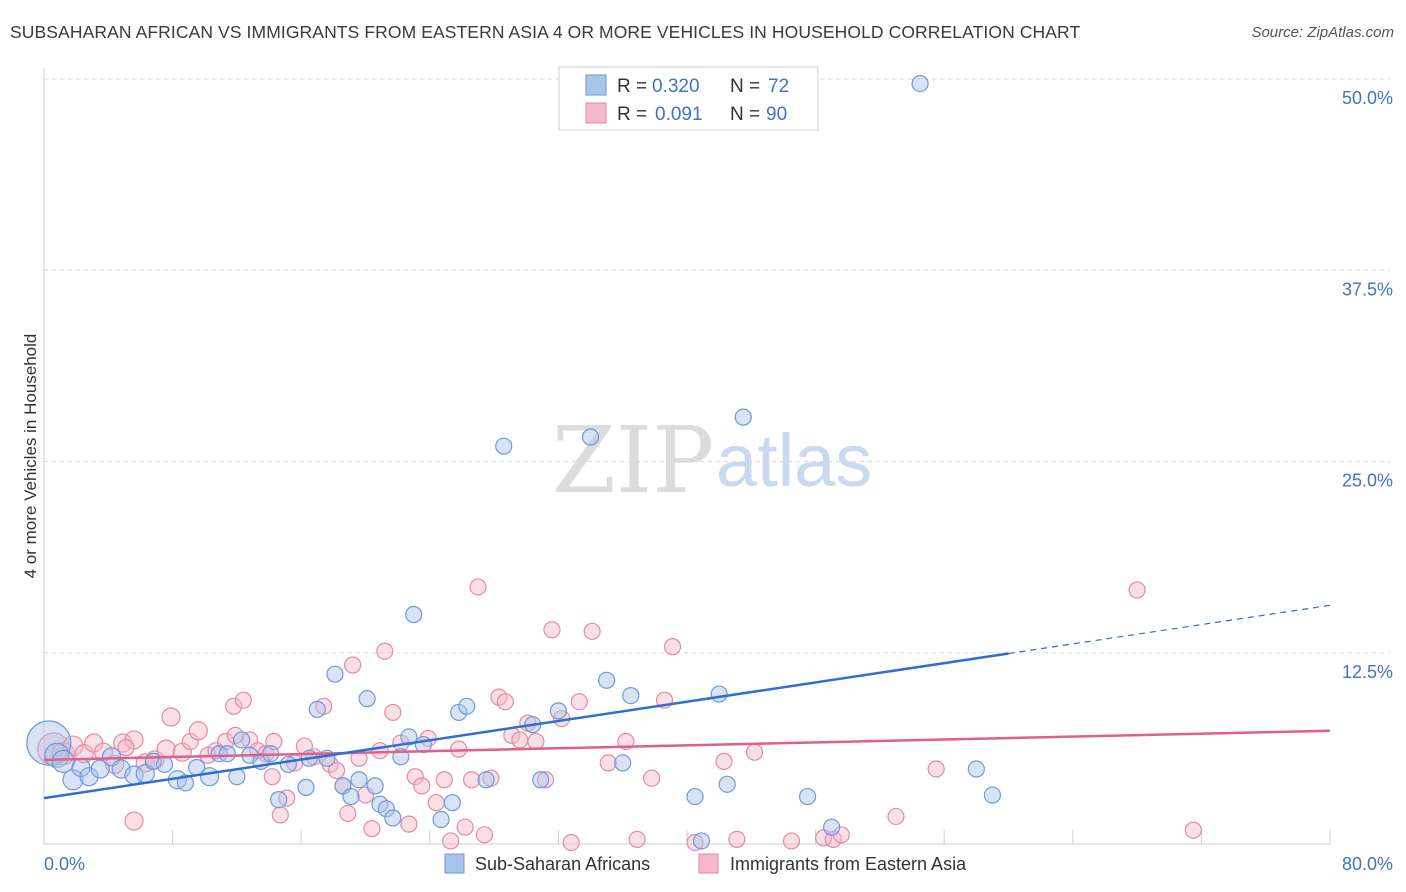 The width and height of the screenshot is (1406, 892). Describe the element at coordinates (745, 86) in the screenshot. I see `legend-n-label-blue: N =` at that location.